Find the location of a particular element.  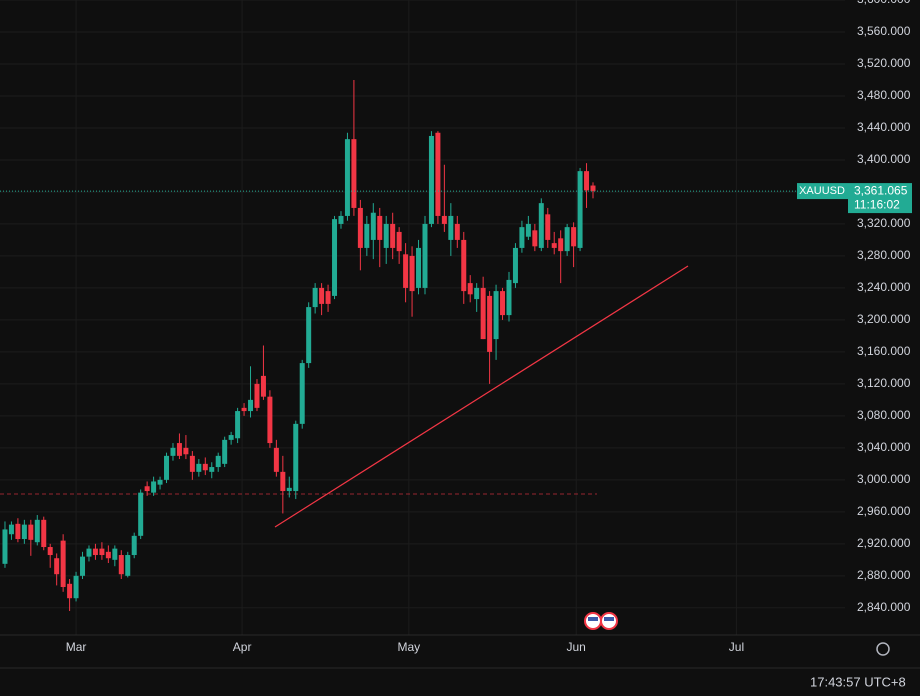

x-tick-label: Apr is located at coordinates (242, 647).